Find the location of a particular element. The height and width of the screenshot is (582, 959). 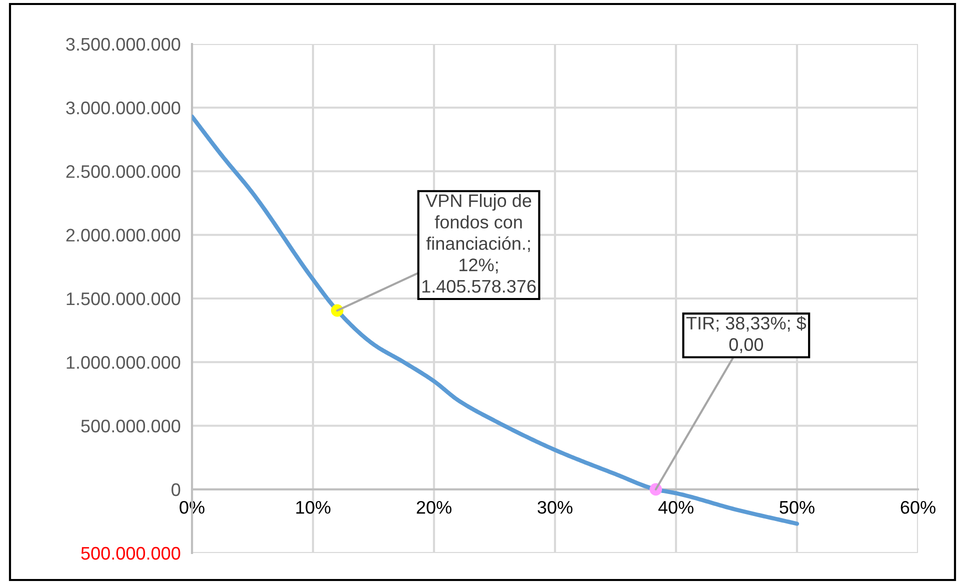

y-tick-label: 3.000.000.000 is located at coordinates (123, 108).